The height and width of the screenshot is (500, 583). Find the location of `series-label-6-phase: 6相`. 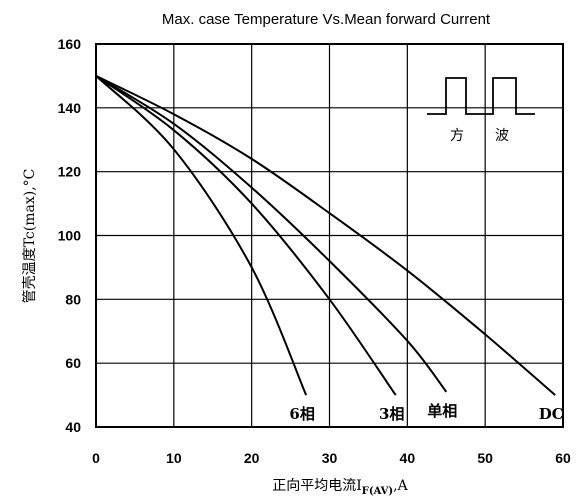

series-label-6-phase: 6相 is located at coordinates (301, 414).